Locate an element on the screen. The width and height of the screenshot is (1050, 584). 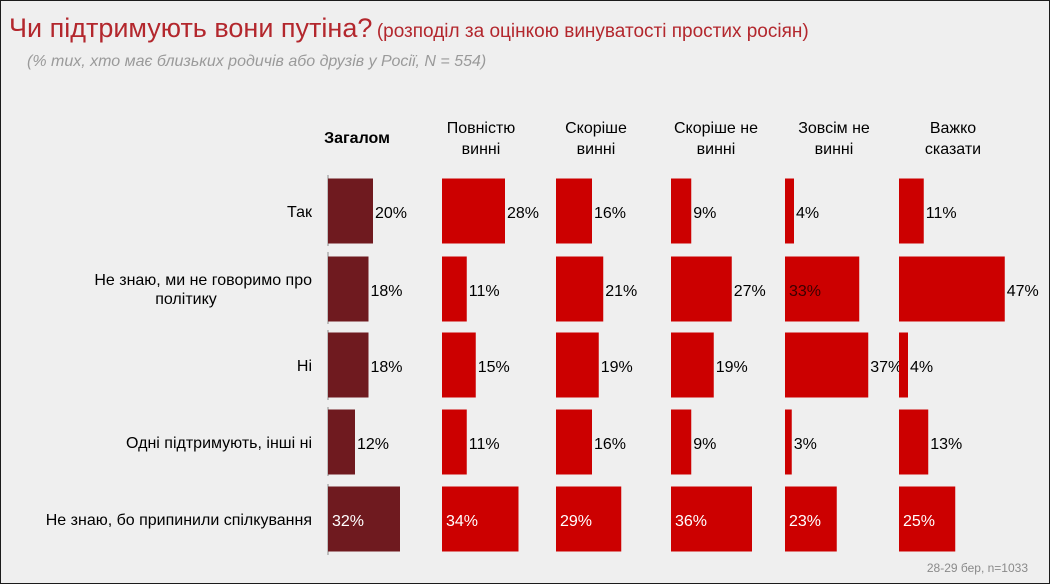
data-label: 34% is located at coordinates (462, 521).